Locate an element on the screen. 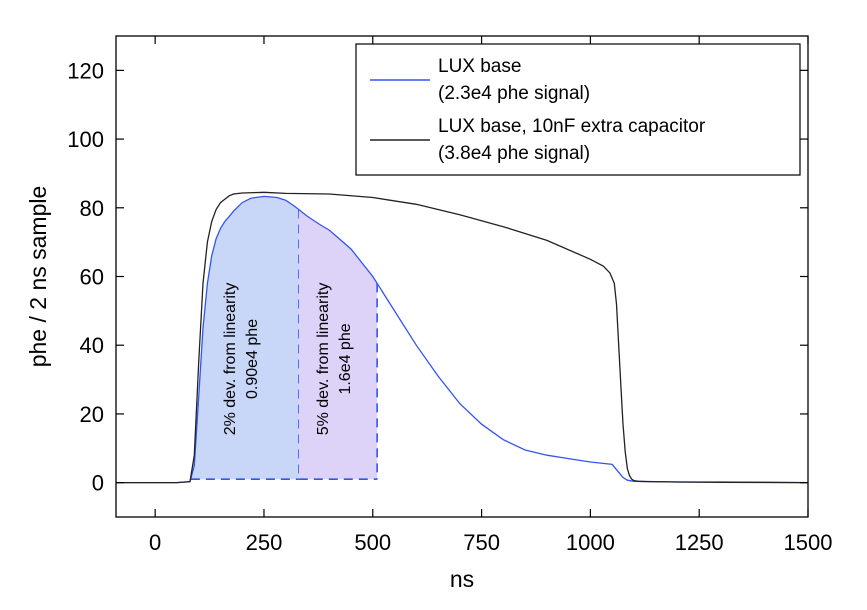 The height and width of the screenshot is (610, 867). legend-label-blue: LUX base is located at coordinates (479, 66).